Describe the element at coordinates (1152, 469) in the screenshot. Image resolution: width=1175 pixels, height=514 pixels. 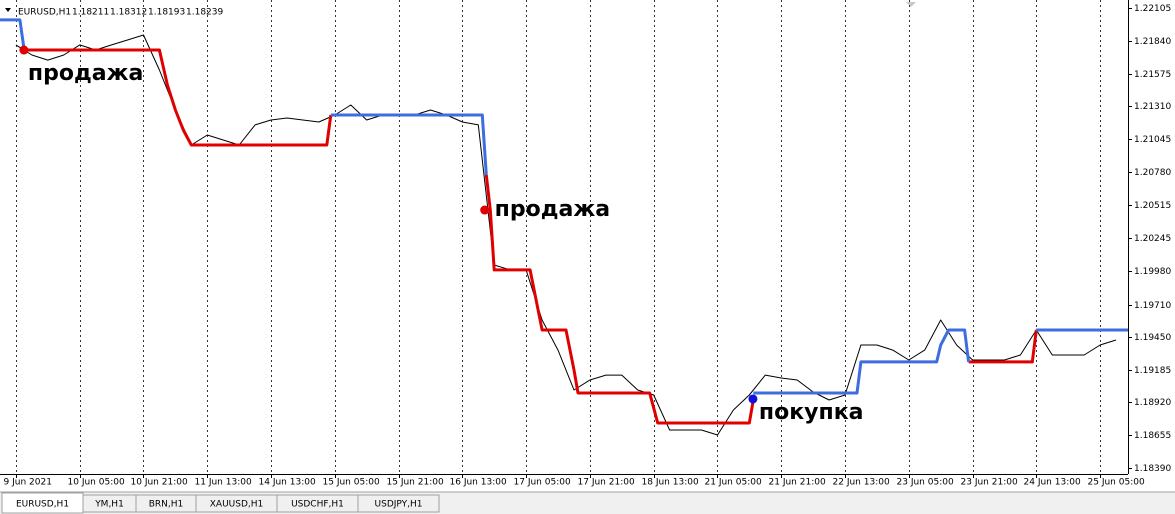
I see `y-tick-label: 1.18390` at that location.